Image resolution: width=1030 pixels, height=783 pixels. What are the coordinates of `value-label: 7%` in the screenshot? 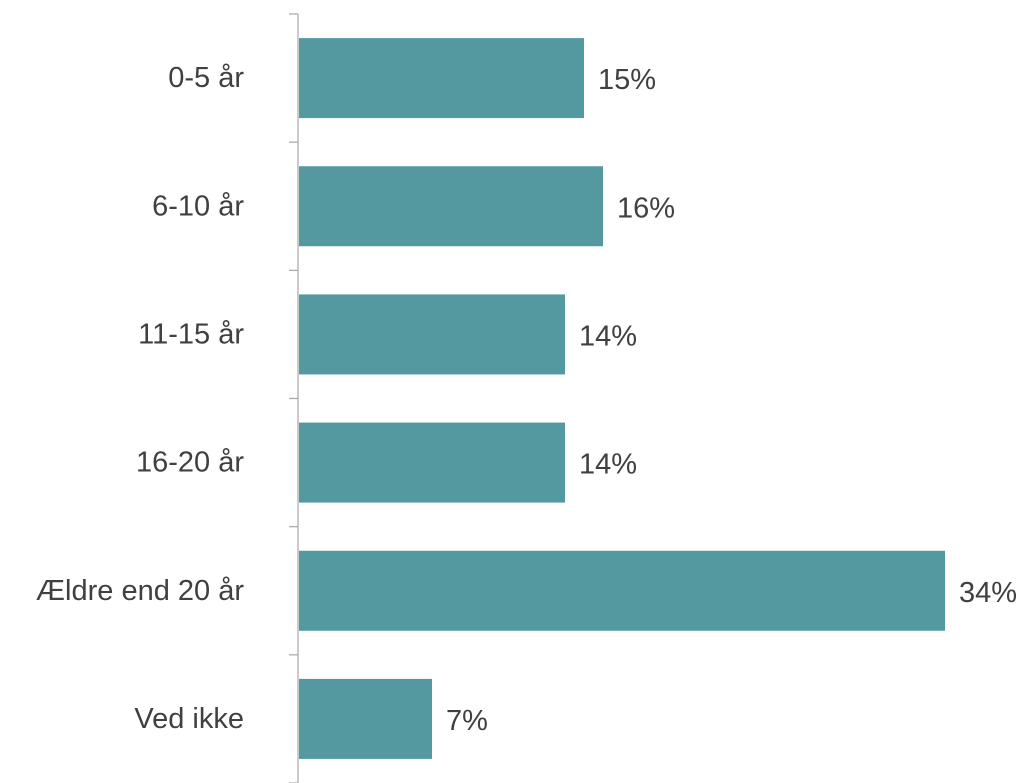 It's located at (467, 721).